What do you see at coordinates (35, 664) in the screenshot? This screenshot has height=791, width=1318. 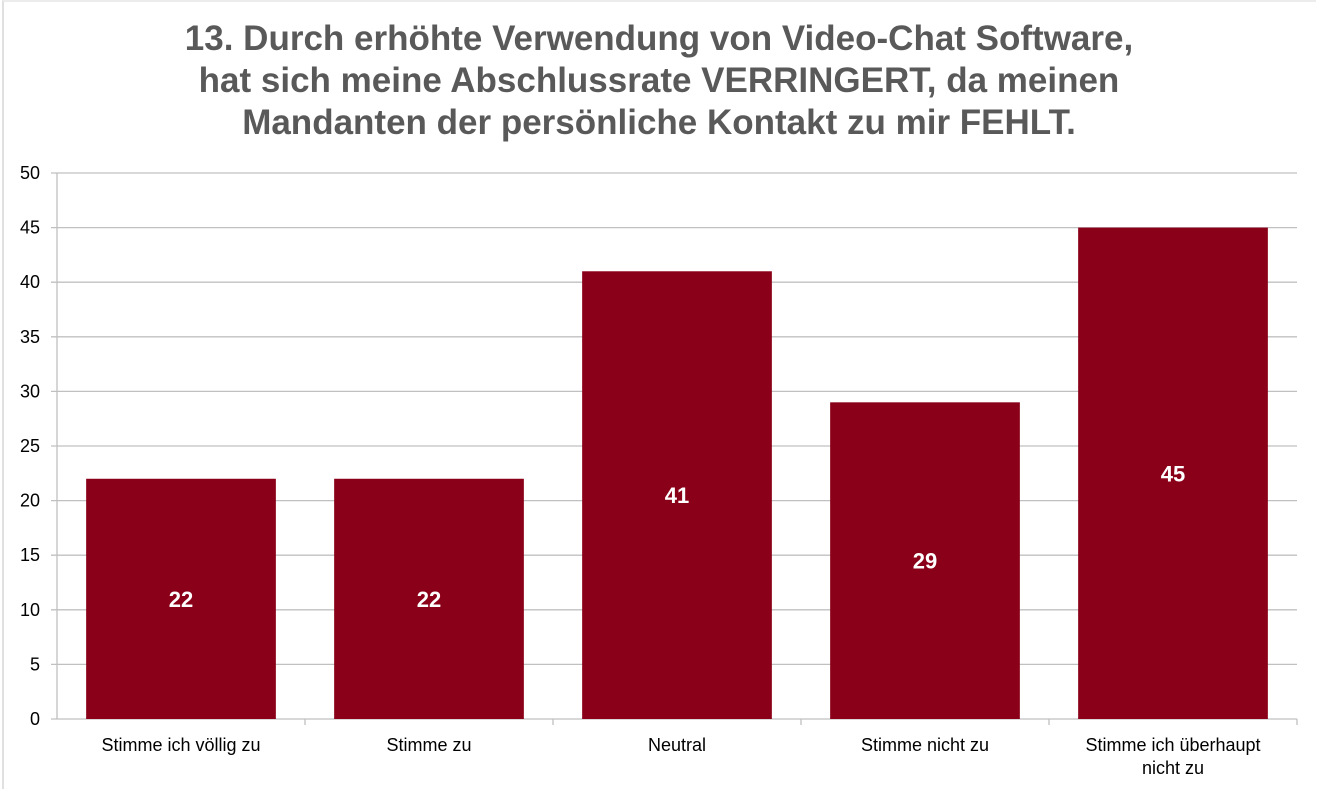 I see `y-tick-label: 5` at bounding box center [35, 664].